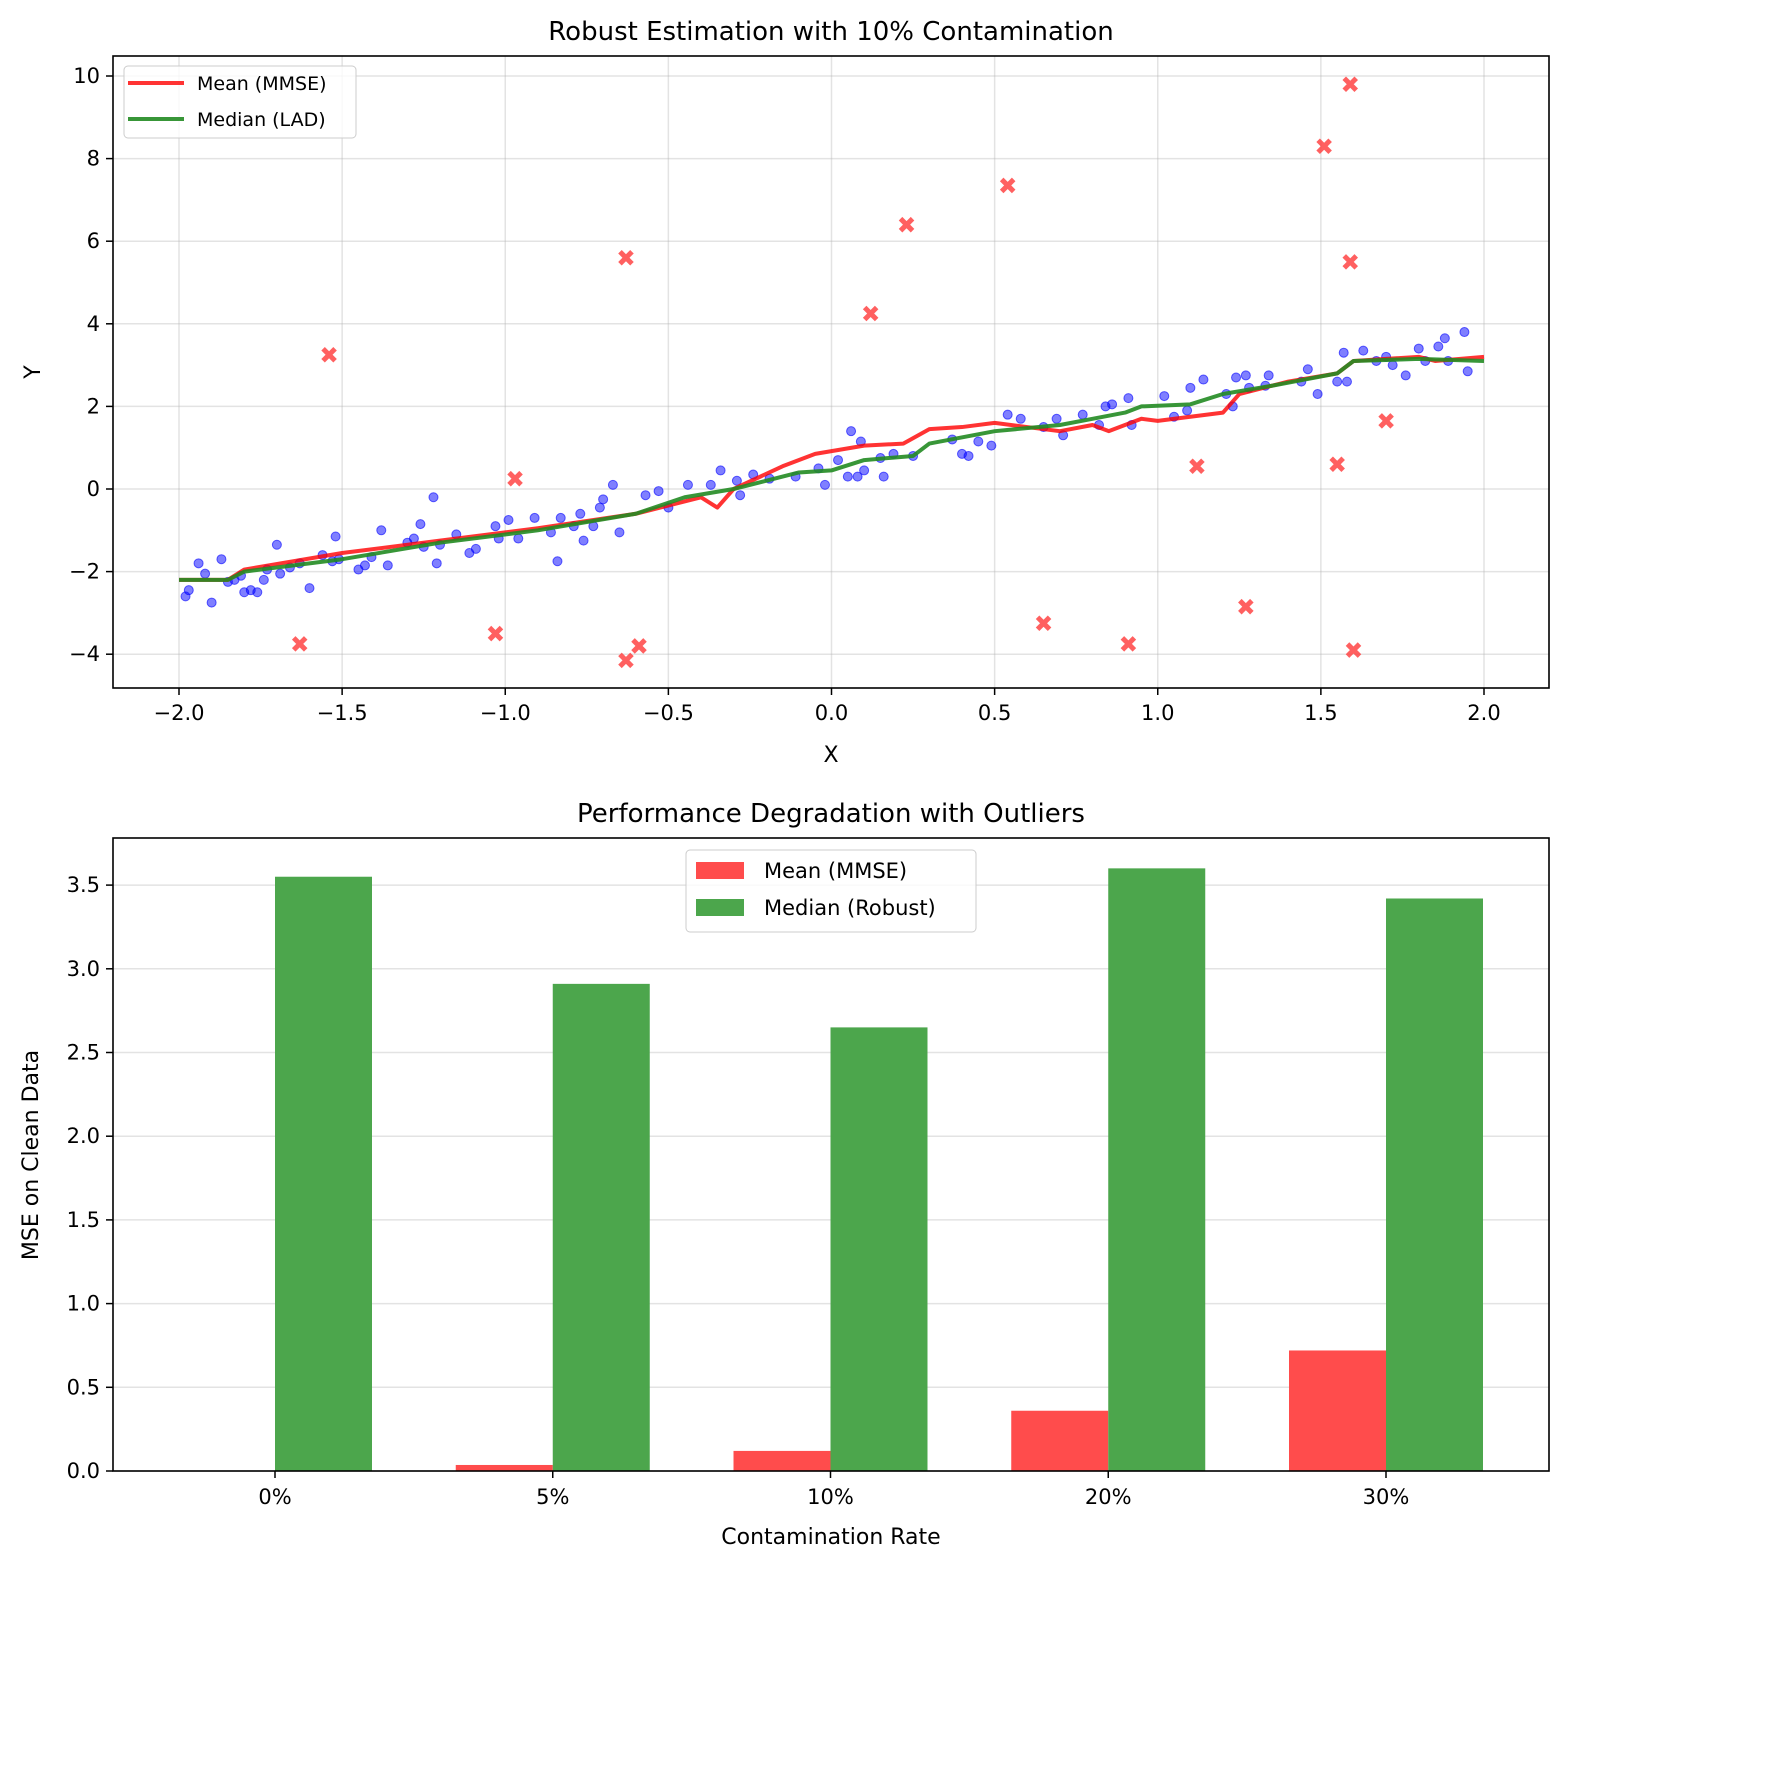  What do you see at coordinates (1157, 713) in the screenshot?
I see `x-tick-label: 1.0` at bounding box center [1157, 713].